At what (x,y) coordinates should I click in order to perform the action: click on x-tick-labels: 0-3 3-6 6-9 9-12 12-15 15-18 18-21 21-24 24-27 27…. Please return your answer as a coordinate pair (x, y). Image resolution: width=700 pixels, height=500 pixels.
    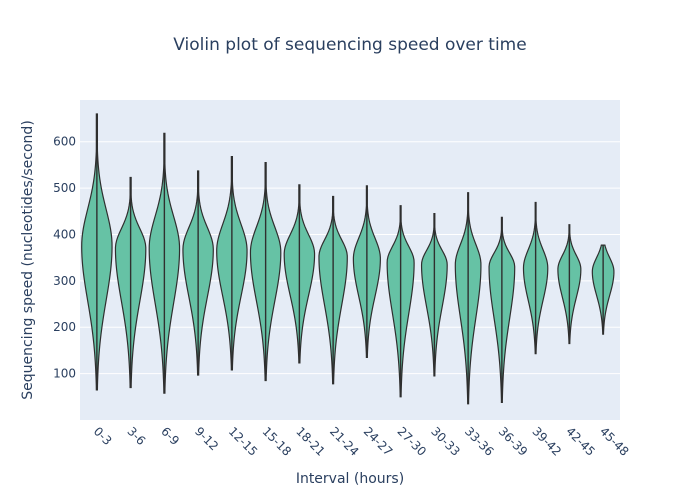
    Looking at the image, I should click on (361, 441).